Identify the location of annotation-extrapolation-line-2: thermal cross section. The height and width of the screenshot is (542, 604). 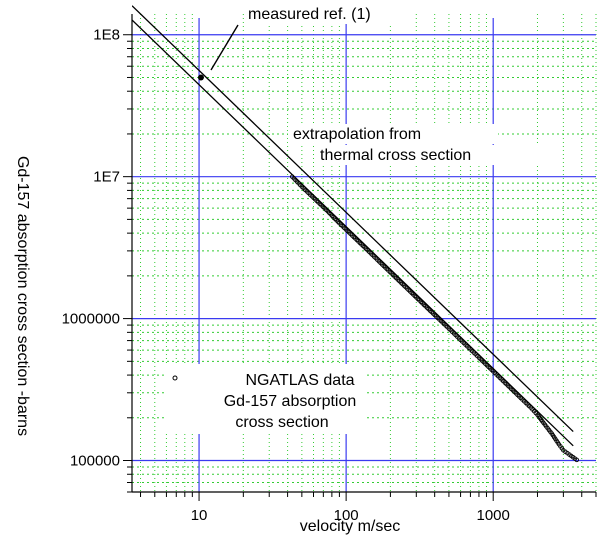
(395, 155).